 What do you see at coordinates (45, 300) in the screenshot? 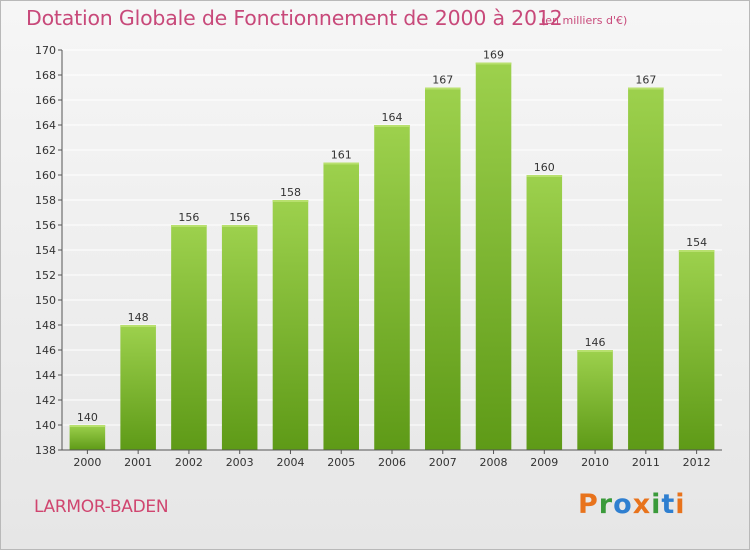
I see `y-tick-label: 150` at bounding box center [45, 300].